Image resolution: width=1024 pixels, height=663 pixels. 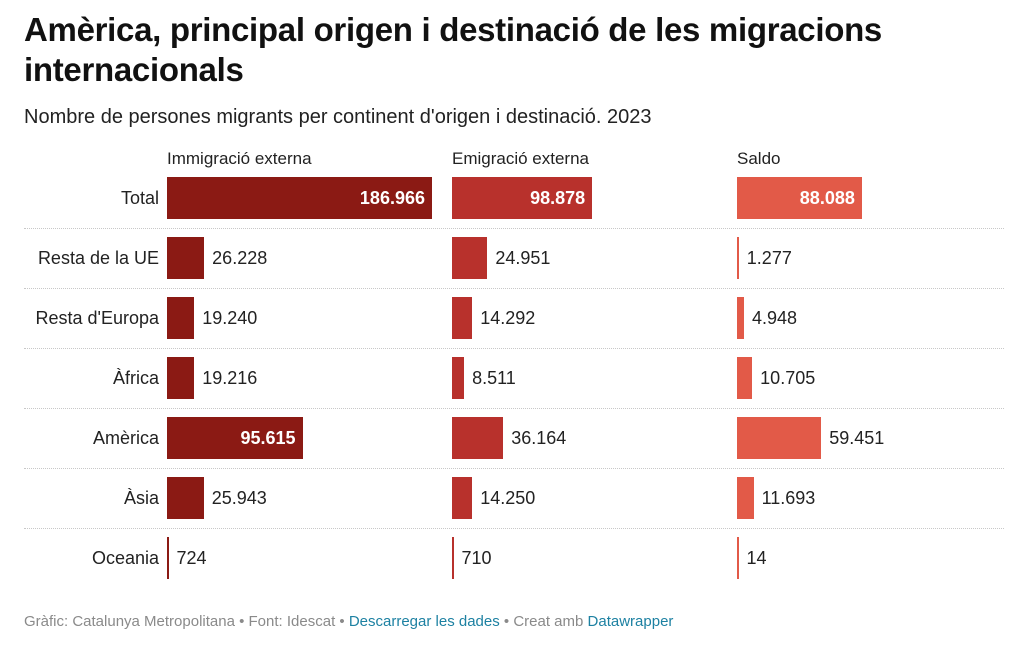 I want to click on value-label: 4.948, so click(x=775, y=318).